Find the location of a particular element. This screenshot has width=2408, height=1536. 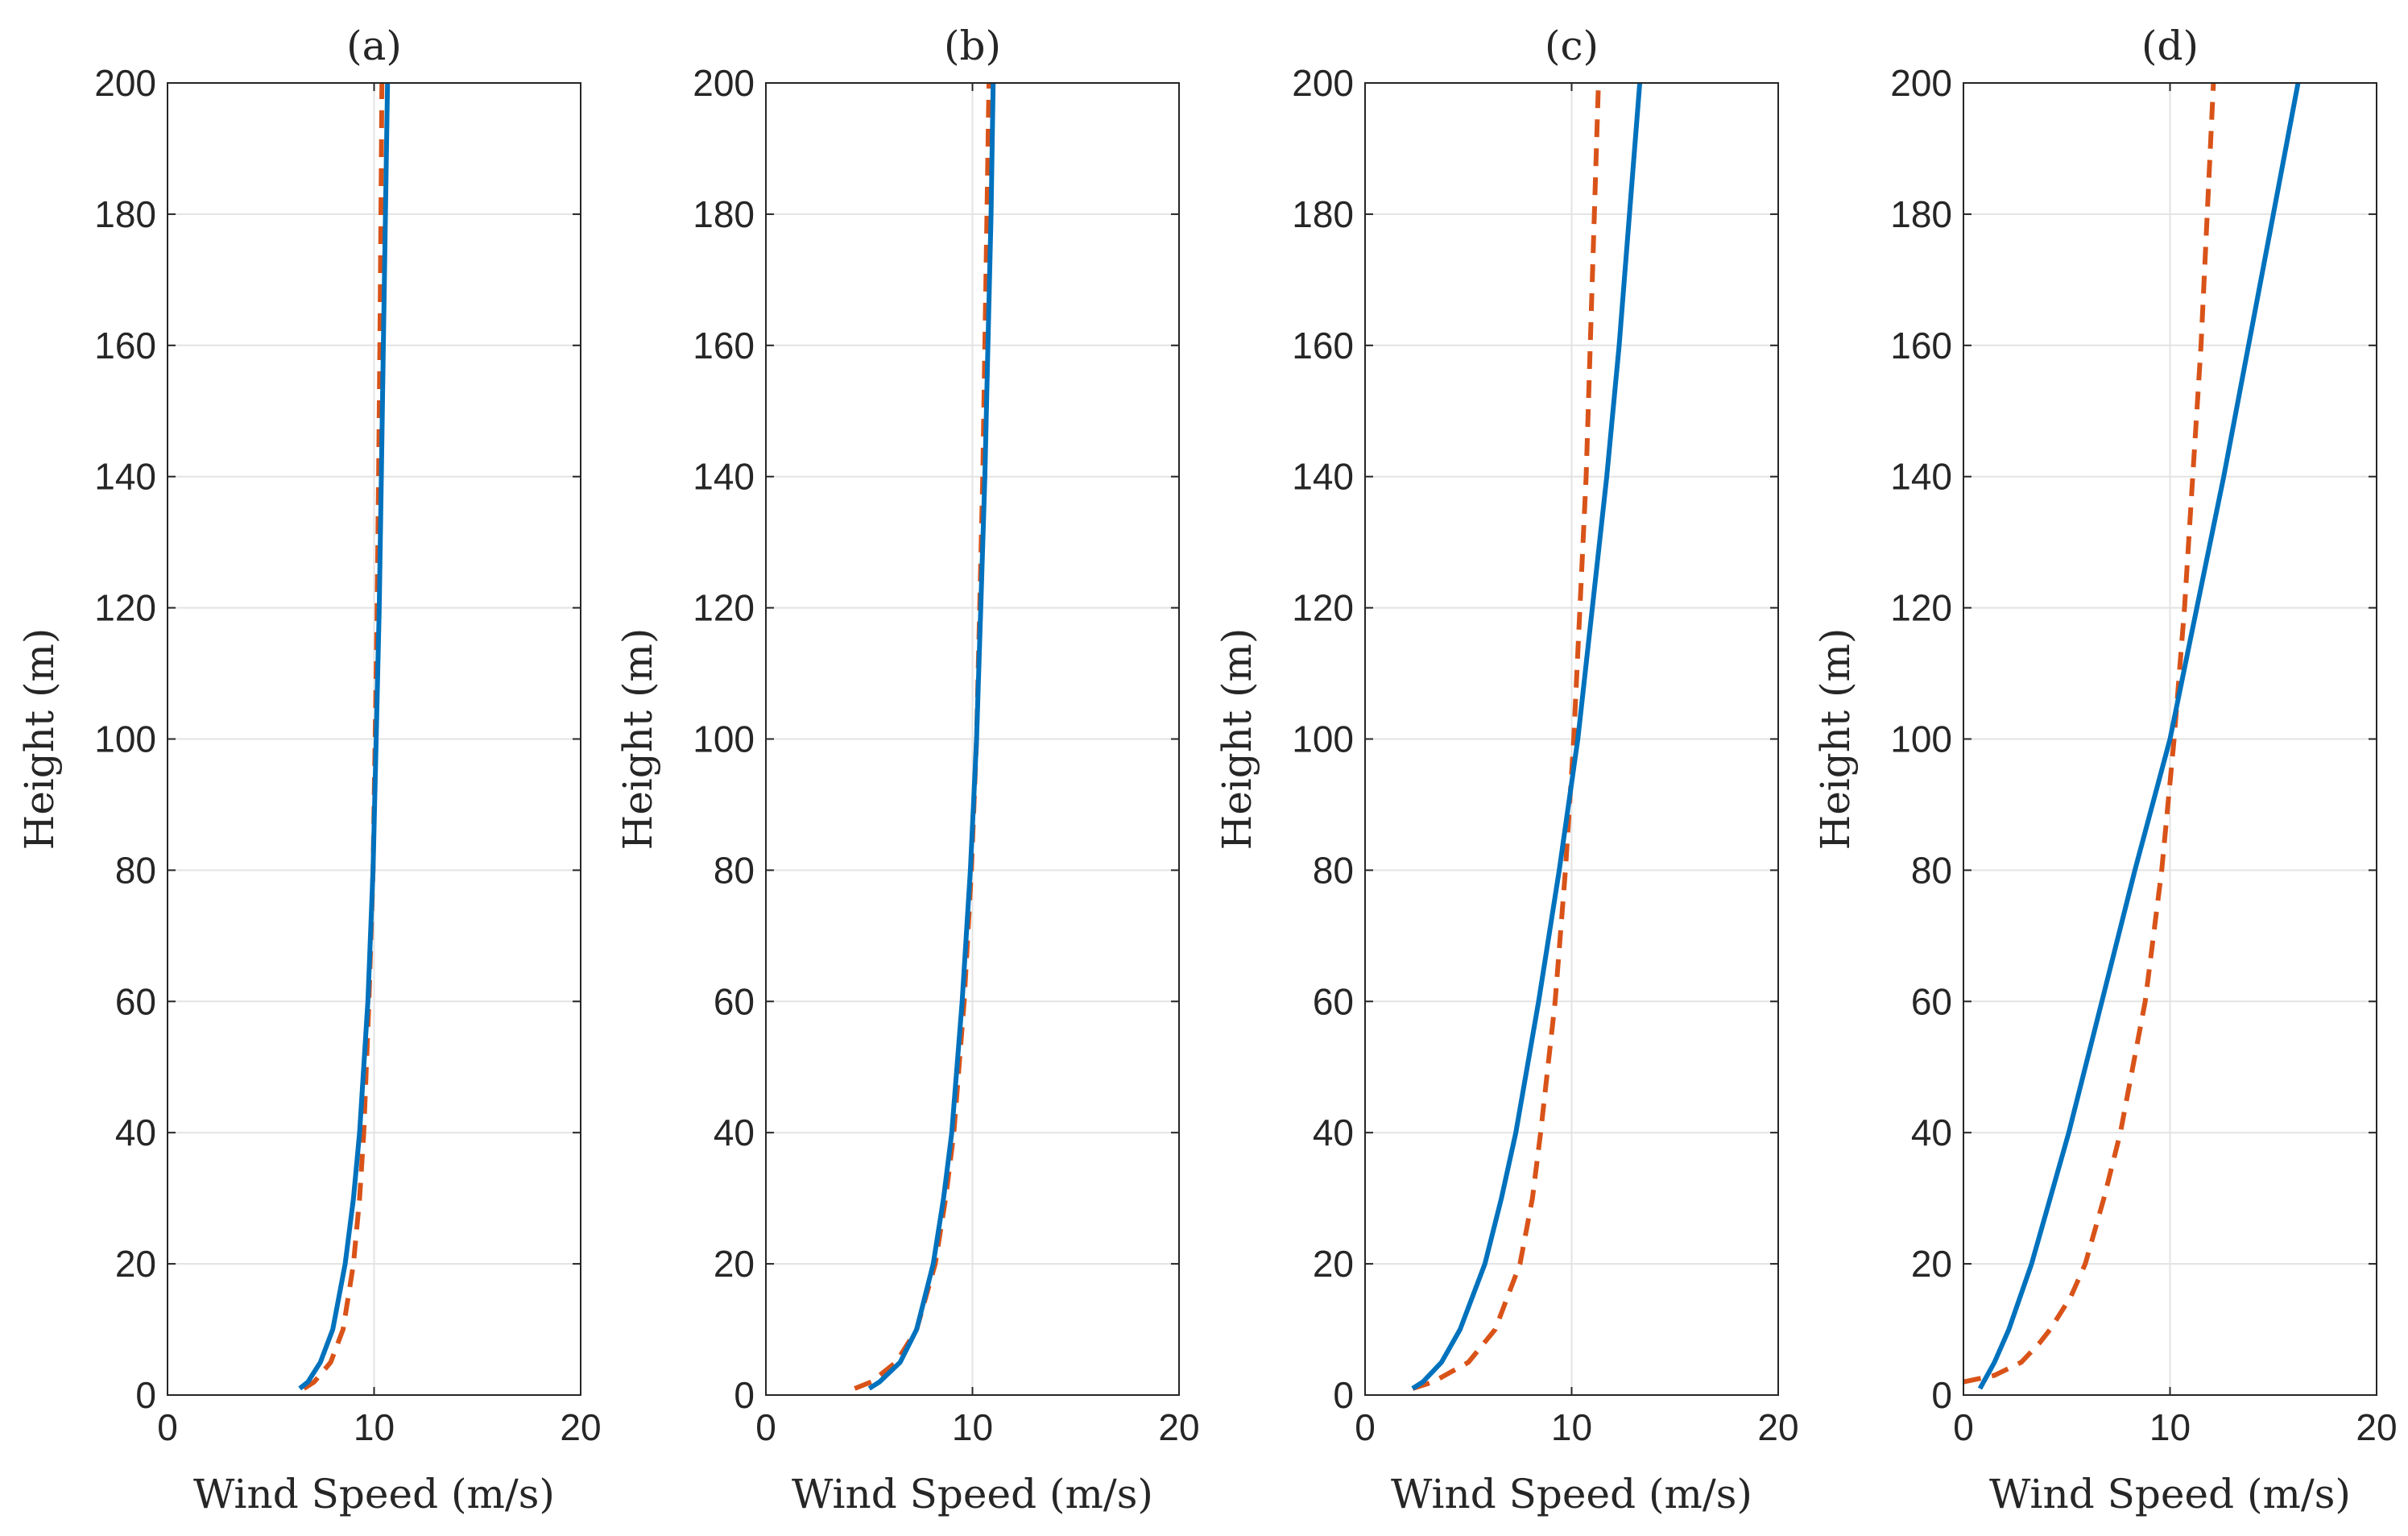

panel-title: (c) is located at coordinates (1572, 46).